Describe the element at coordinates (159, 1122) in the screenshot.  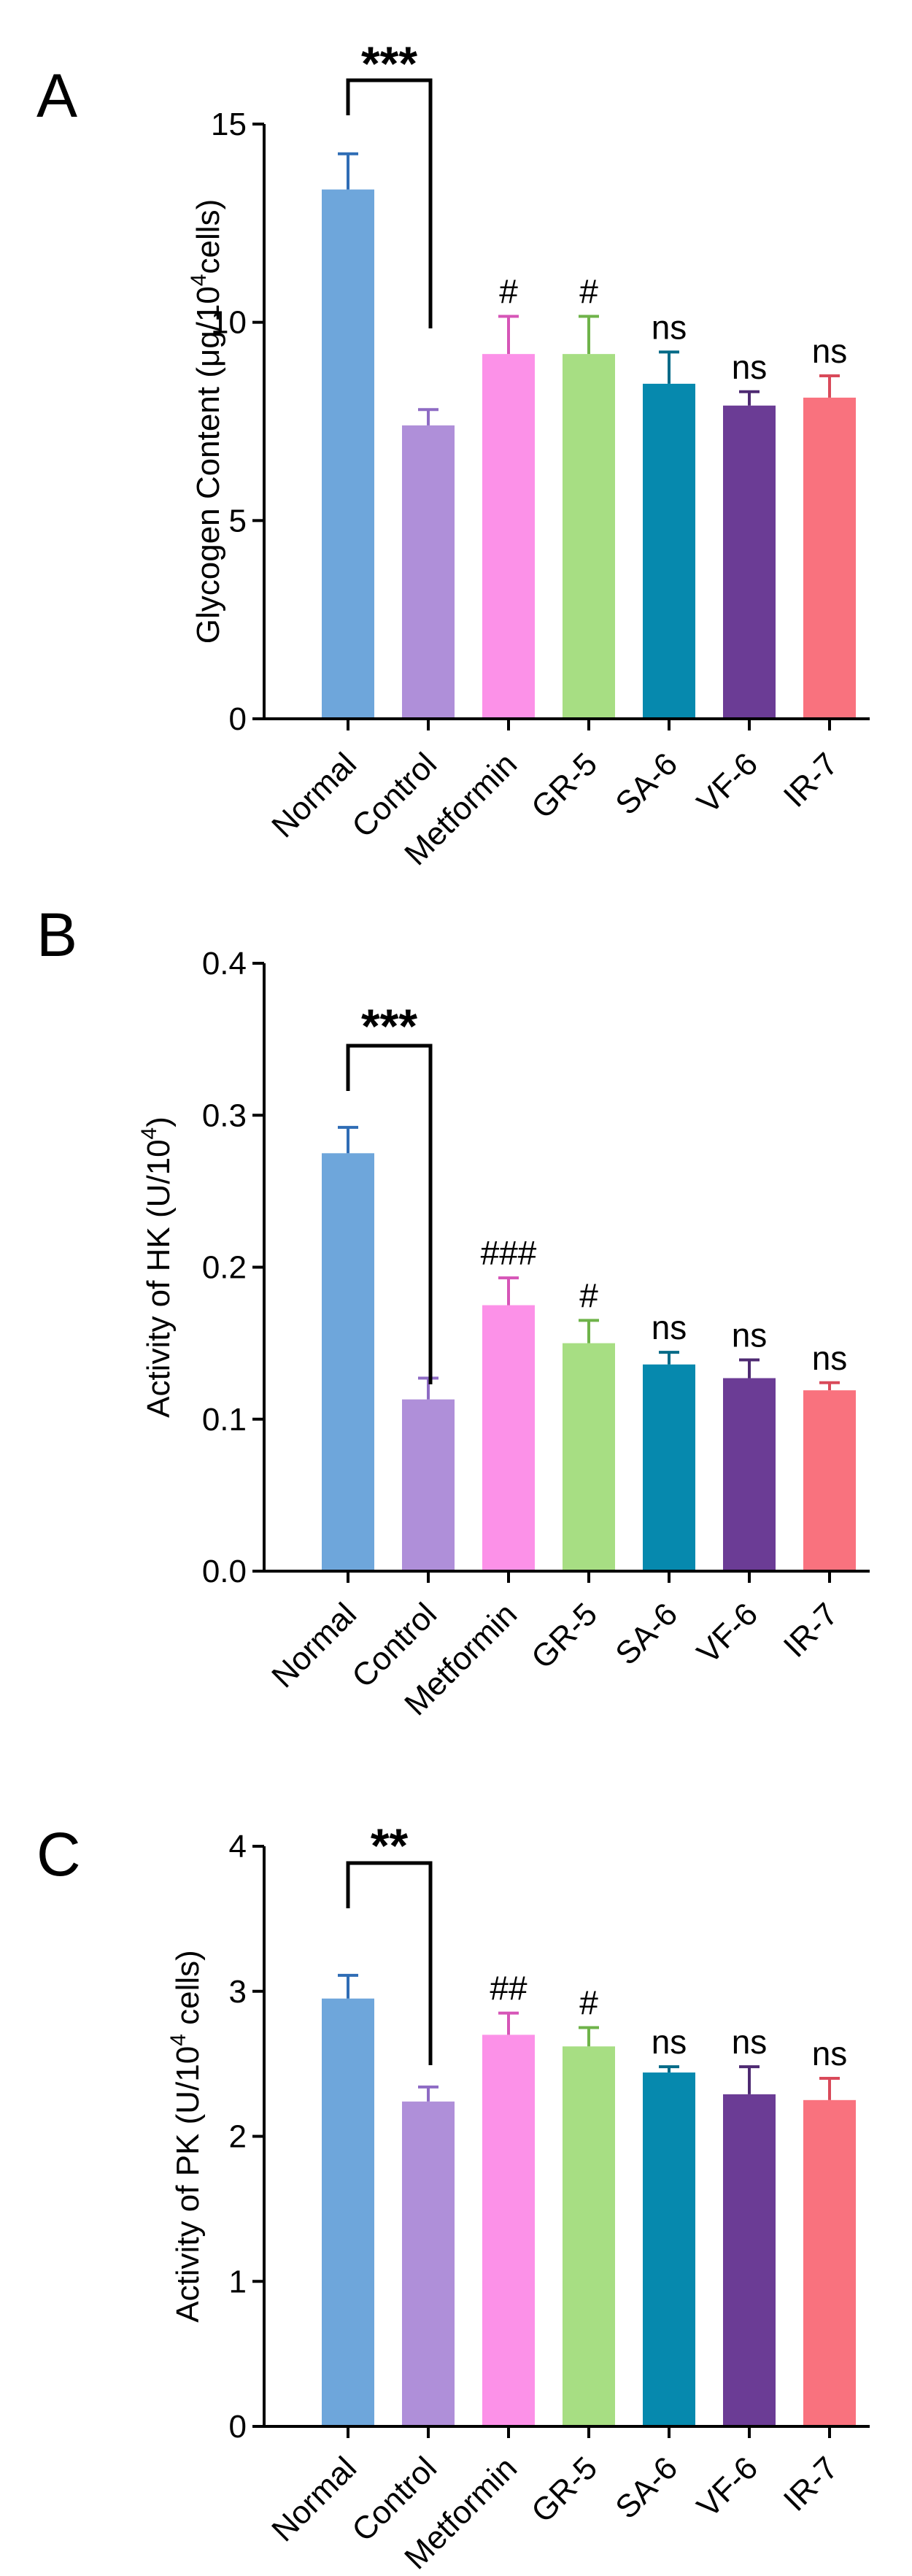
I see `y-axis-title-tail: )` at that location.